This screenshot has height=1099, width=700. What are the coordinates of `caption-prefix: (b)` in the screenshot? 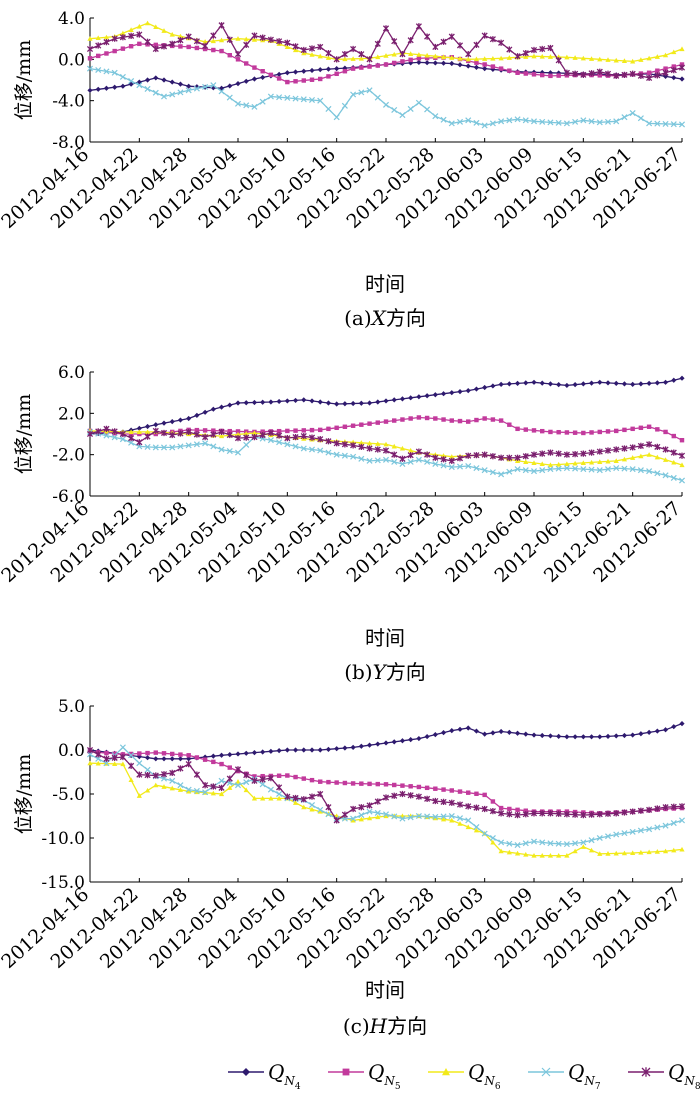 It's located at (358, 672).